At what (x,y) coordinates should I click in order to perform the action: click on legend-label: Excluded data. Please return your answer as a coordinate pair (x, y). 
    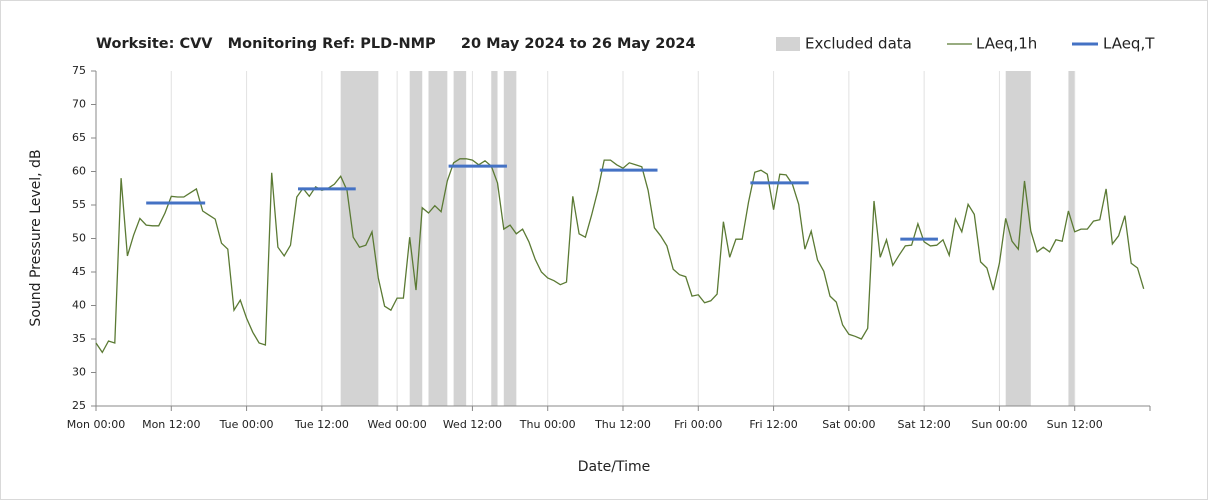
    Looking at the image, I should click on (858, 44).